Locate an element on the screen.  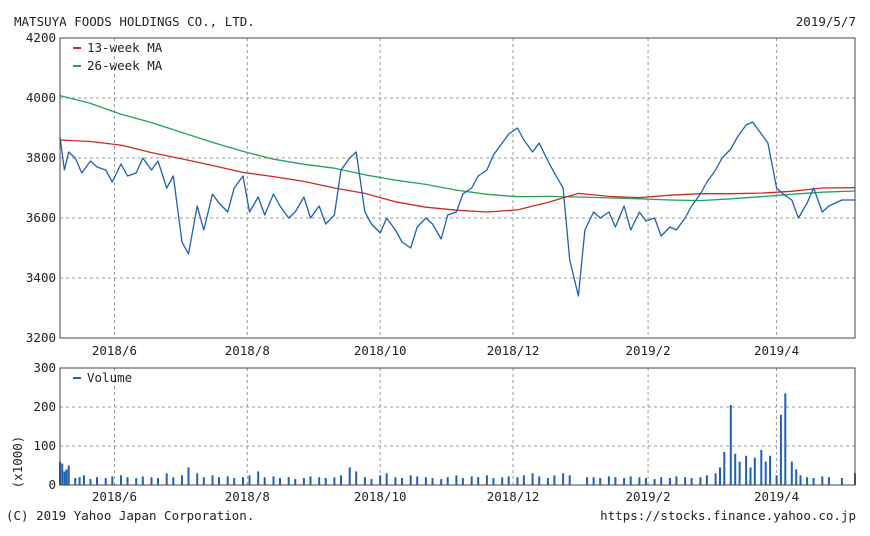
company-name: MATSUYA FOODS HOLDINGS CO., LTD. is located at coordinates (134, 21).